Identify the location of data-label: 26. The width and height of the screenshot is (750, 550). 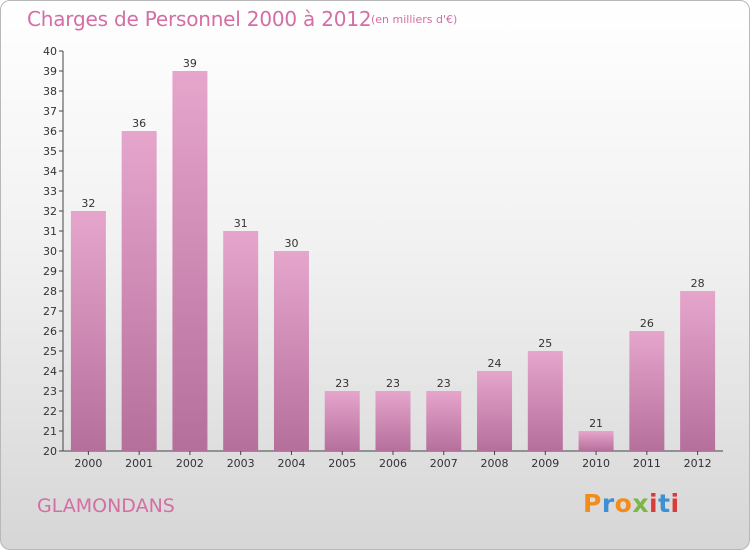
(647, 323).